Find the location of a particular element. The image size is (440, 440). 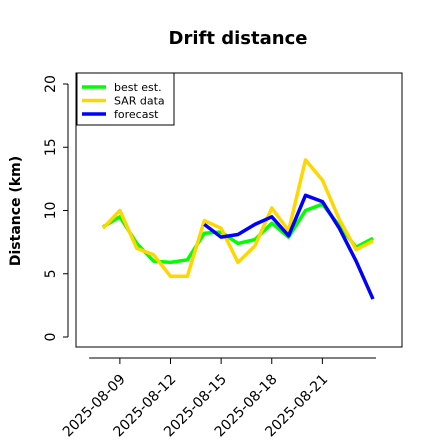

legend-label-best-est: best est. is located at coordinates (138, 87).